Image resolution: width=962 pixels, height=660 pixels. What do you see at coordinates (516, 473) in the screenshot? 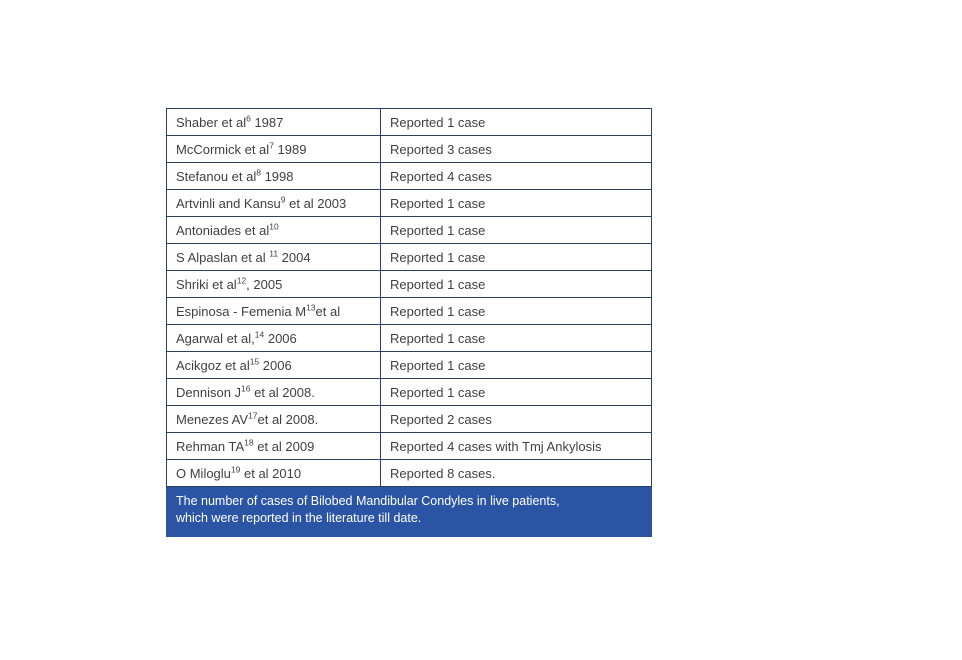
I see `cases-cell: Reported 8 cases.` at bounding box center [516, 473].